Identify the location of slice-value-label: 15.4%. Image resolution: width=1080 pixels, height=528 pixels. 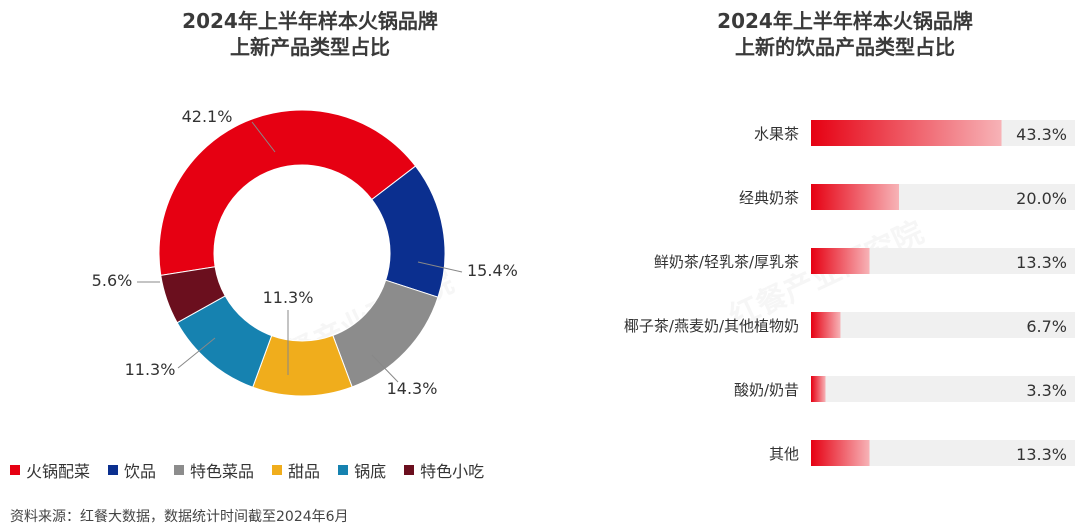
(492, 270).